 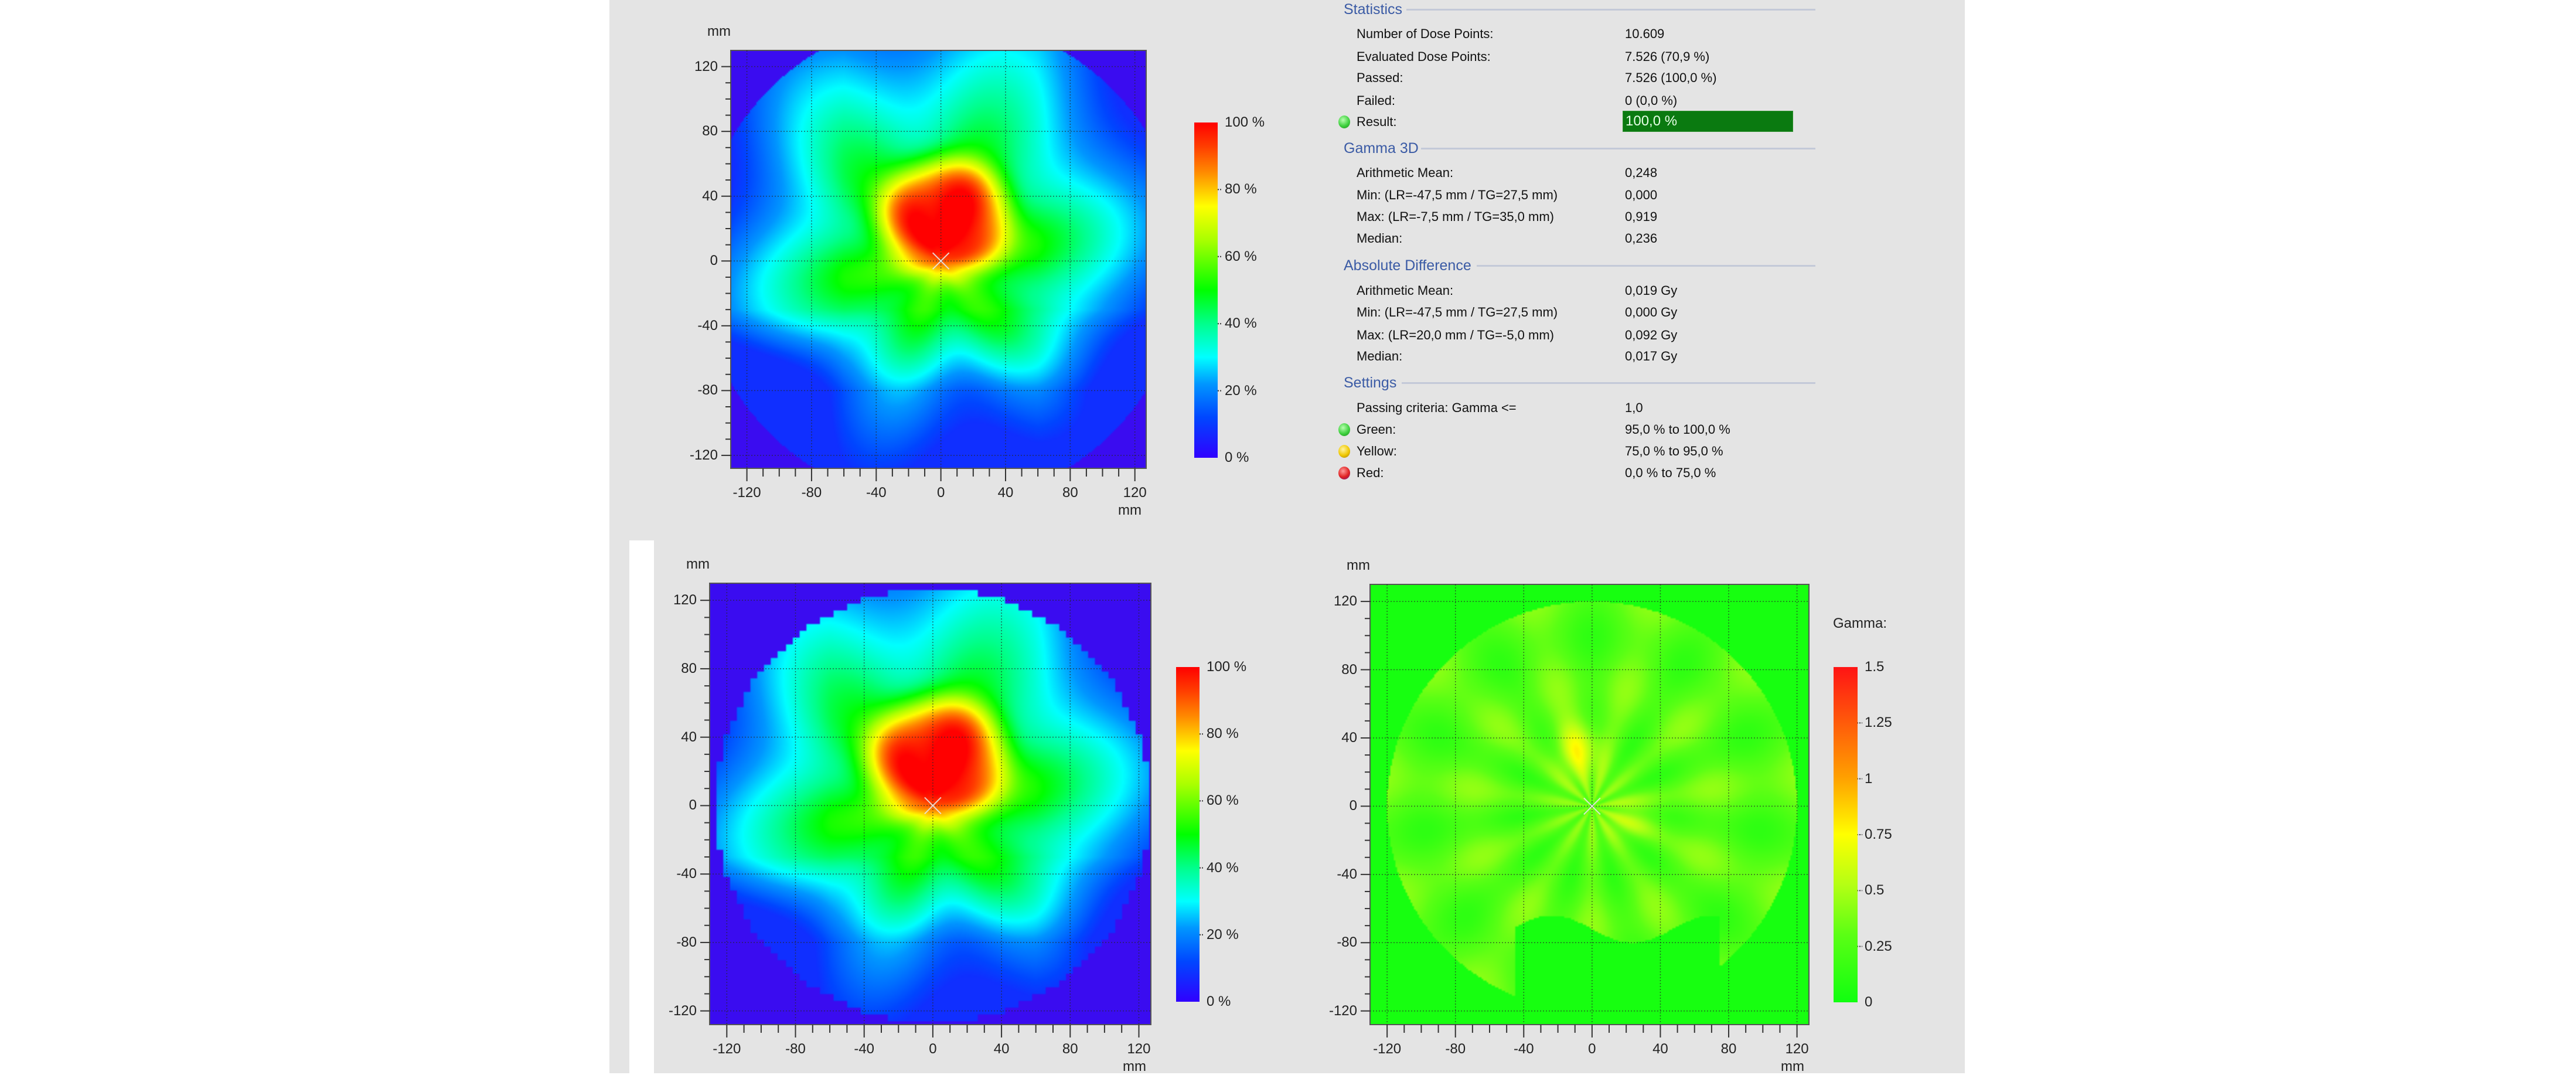 What do you see at coordinates (1456, 216) in the screenshot?
I see `gamma-label: Max: (LR=-7,5 mm / TG=35,0 mm)` at bounding box center [1456, 216].